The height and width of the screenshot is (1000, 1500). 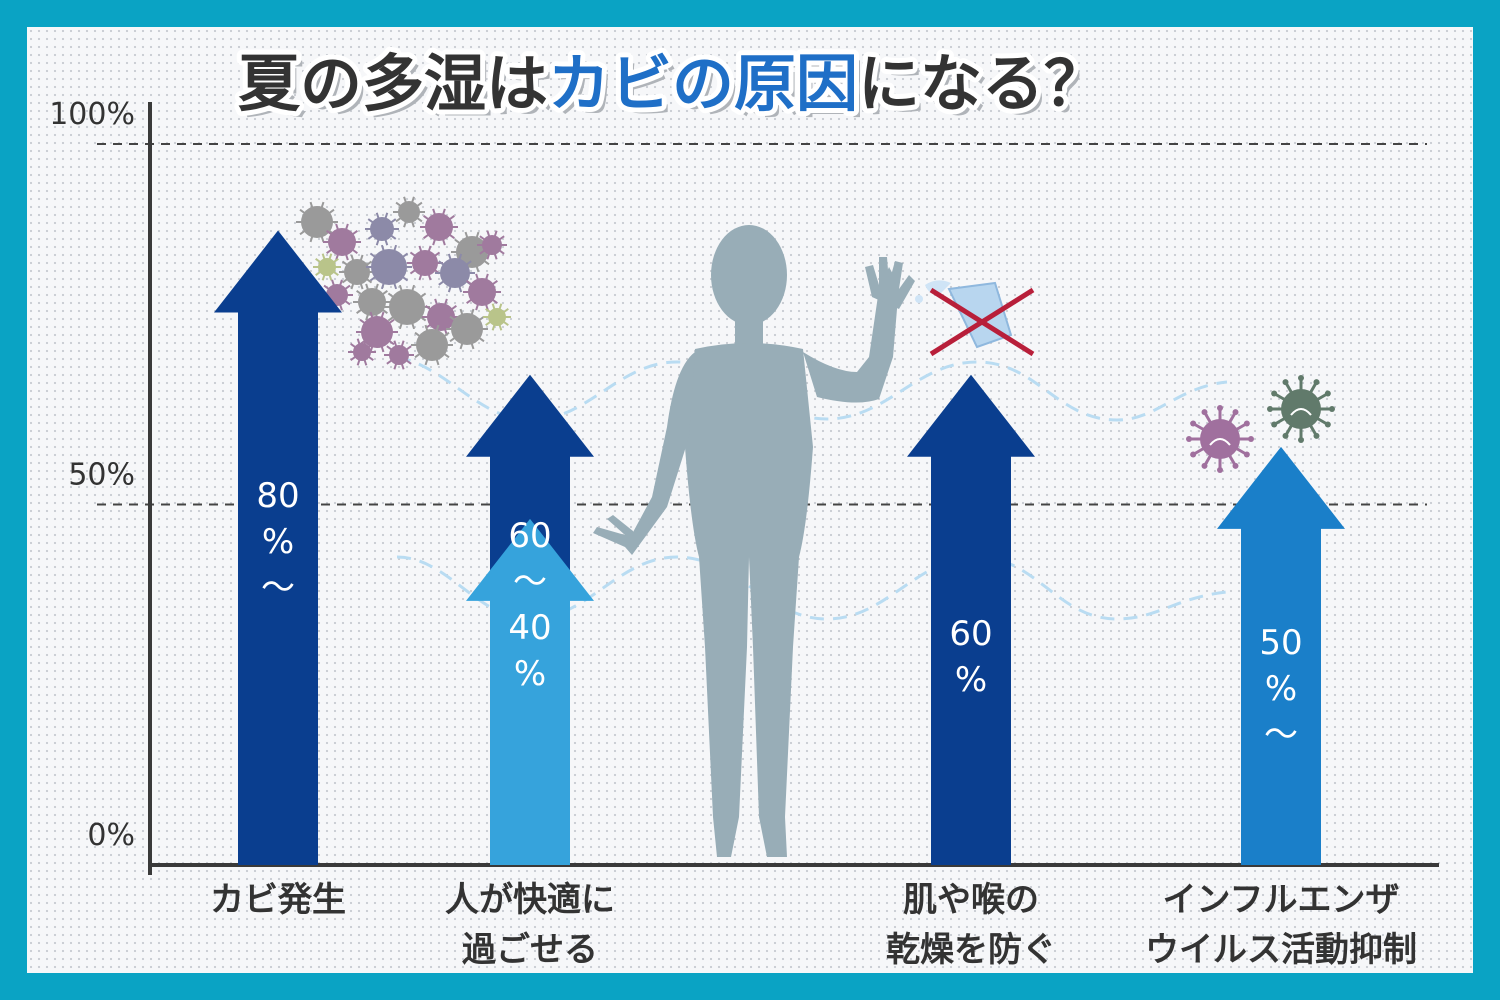 What do you see at coordinates (1281, 900) in the screenshot?
I see `category-label: インフルエンザ` at bounding box center [1281, 900].